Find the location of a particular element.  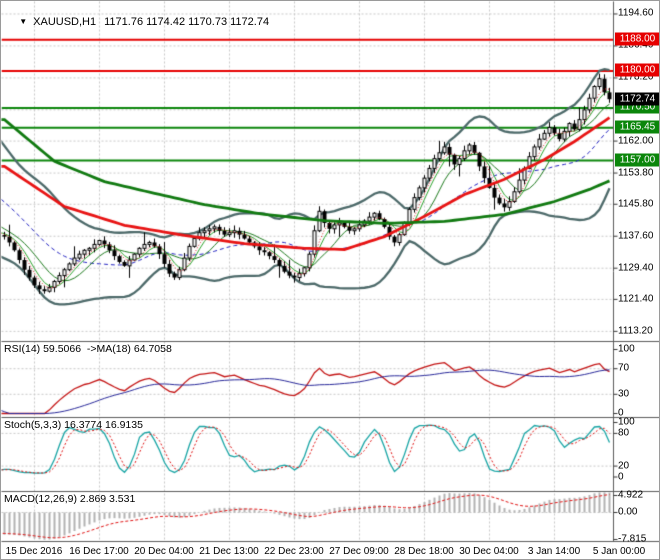

macd-tick-label: 4.922 is located at coordinates (631, 495).